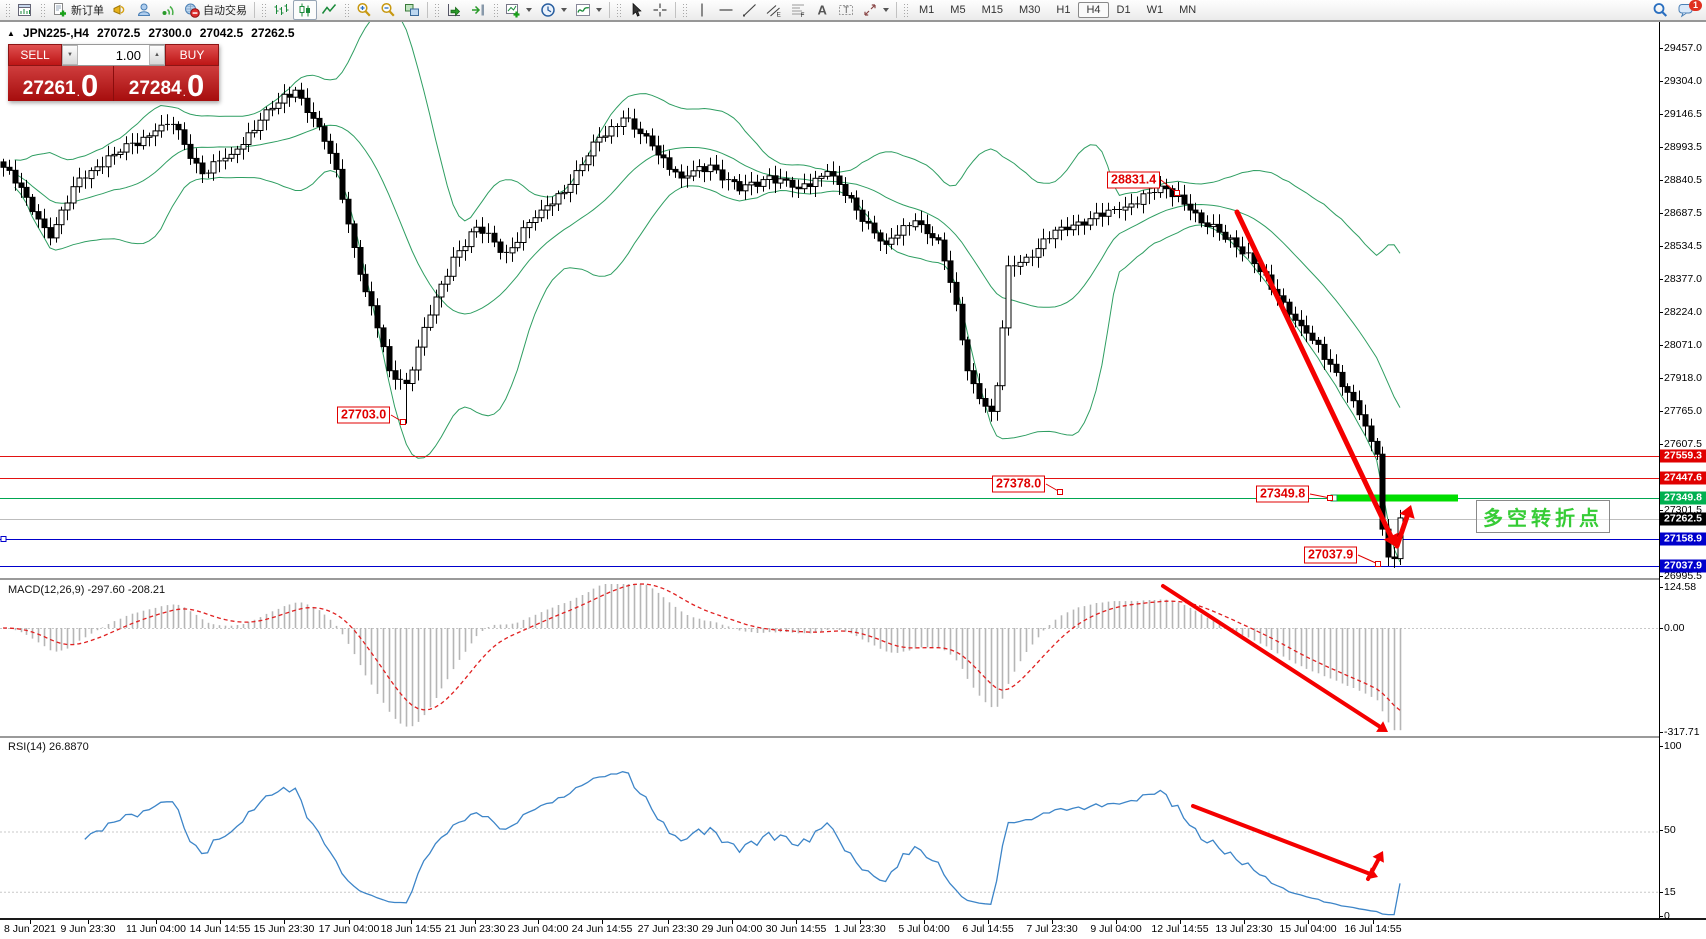  I want to click on mql5-community-button, so click(144, 10).